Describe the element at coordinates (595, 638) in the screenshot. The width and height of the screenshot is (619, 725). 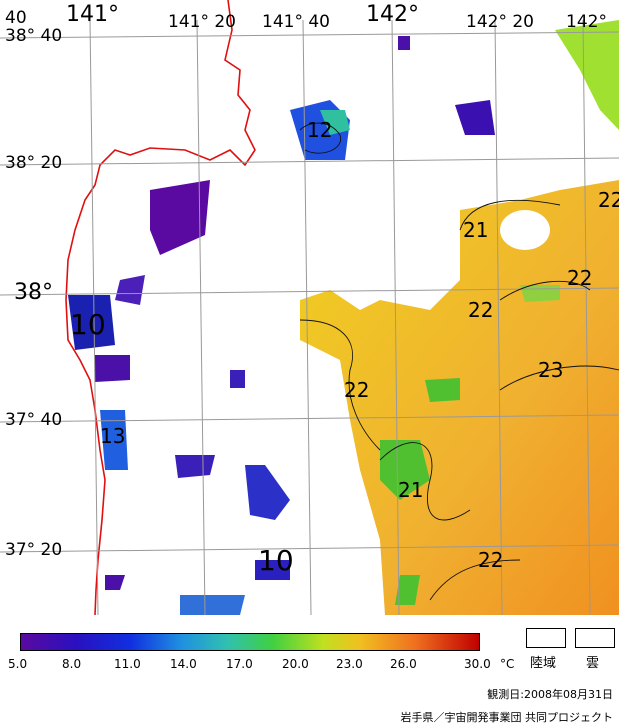
I see `cloud-legend-swatch` at that location.